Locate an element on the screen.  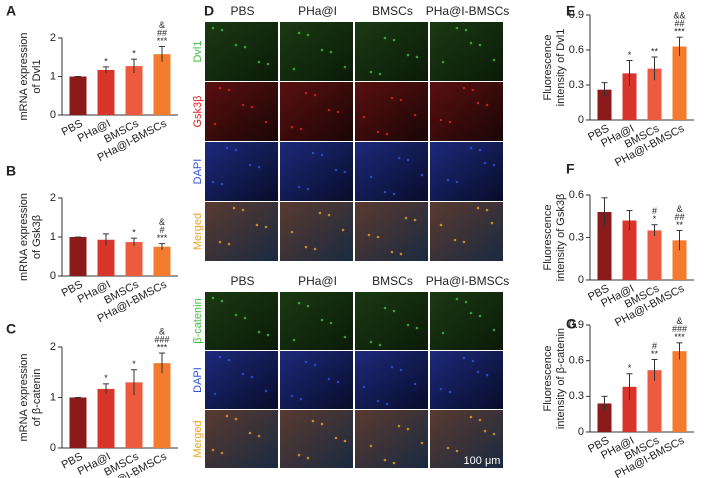
panel-letter: D is located at coordinates (209, 11).